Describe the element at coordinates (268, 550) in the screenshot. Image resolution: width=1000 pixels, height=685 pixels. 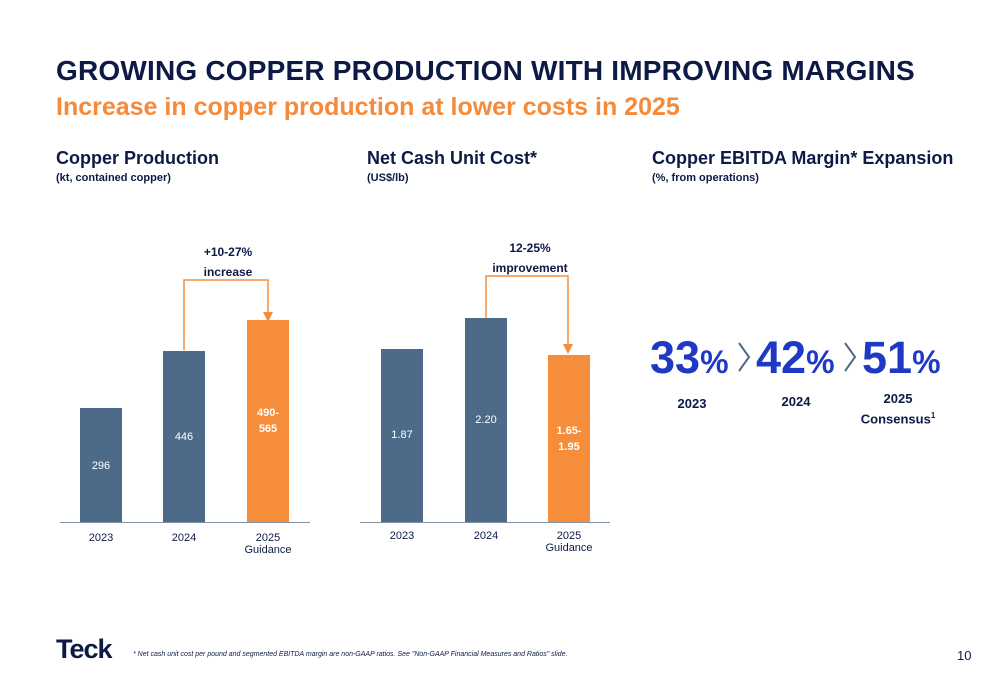
I see `production-x-2025-line2: Guidance` at that location.